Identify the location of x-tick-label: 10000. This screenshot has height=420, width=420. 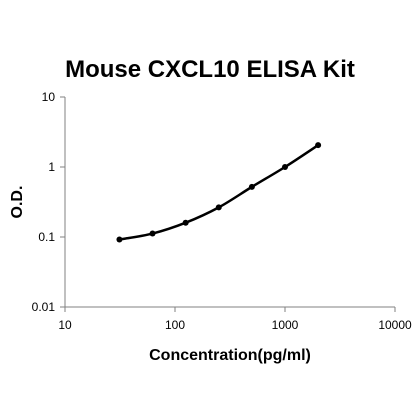
(395, 325).